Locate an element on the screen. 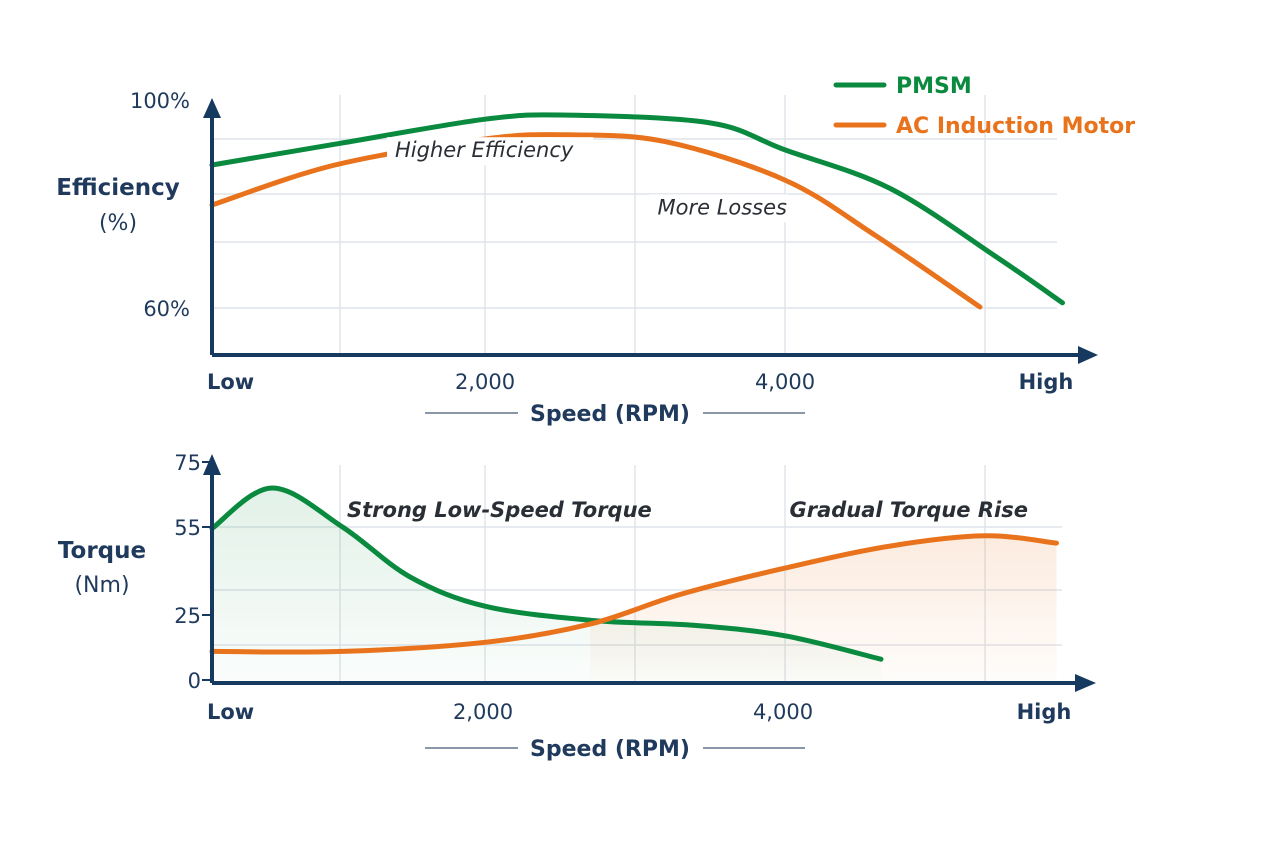 Image resolution: width=1267 pixels, height=849 pixels. torque-x-tick-label: Low is located at coordinates (230, 712).